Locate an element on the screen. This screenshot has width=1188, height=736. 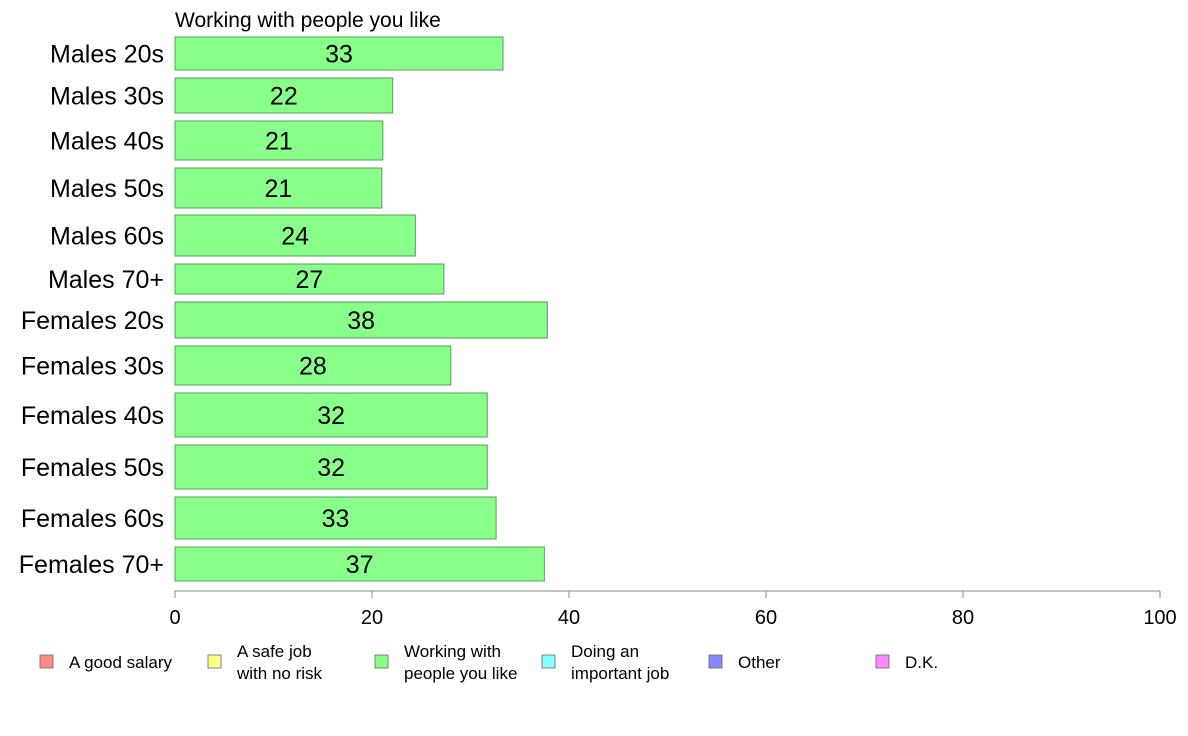
category-label: Females 60s is located at coordinates (92, 519).